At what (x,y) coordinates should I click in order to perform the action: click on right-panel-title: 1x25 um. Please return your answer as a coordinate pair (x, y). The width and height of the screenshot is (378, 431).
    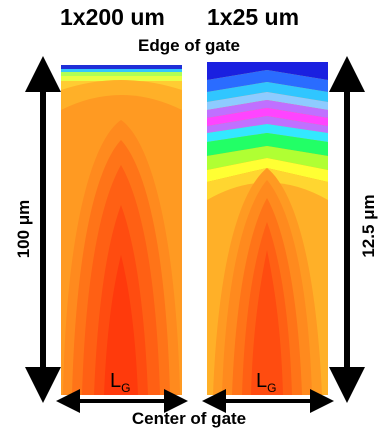
    Looking at the image, I should click on (253, 17).